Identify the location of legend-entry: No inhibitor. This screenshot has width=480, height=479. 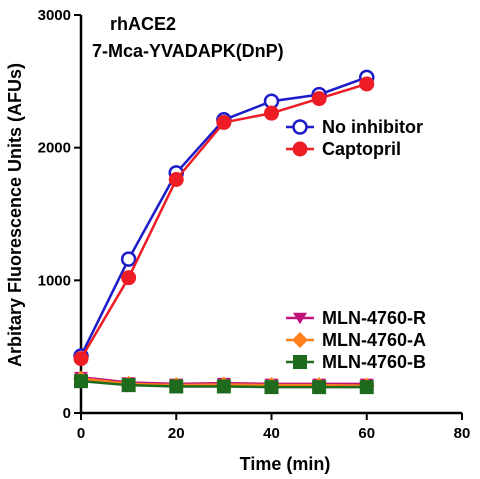
(354, 127).